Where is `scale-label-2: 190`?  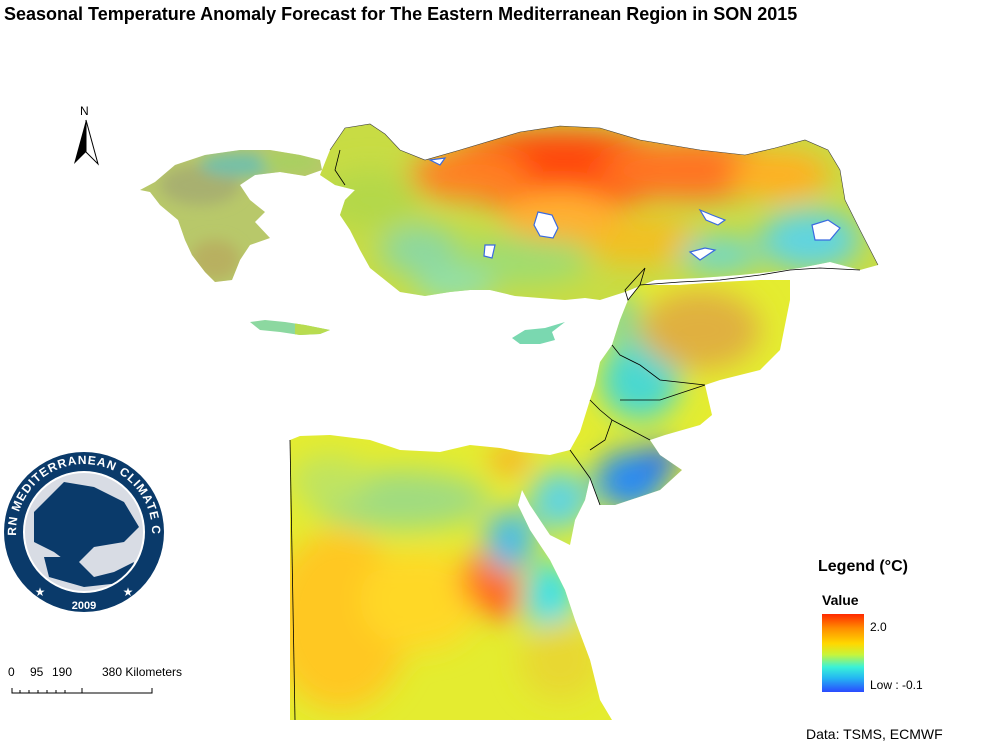
scale-label-2: 190 is located at coordinates (62, 672).